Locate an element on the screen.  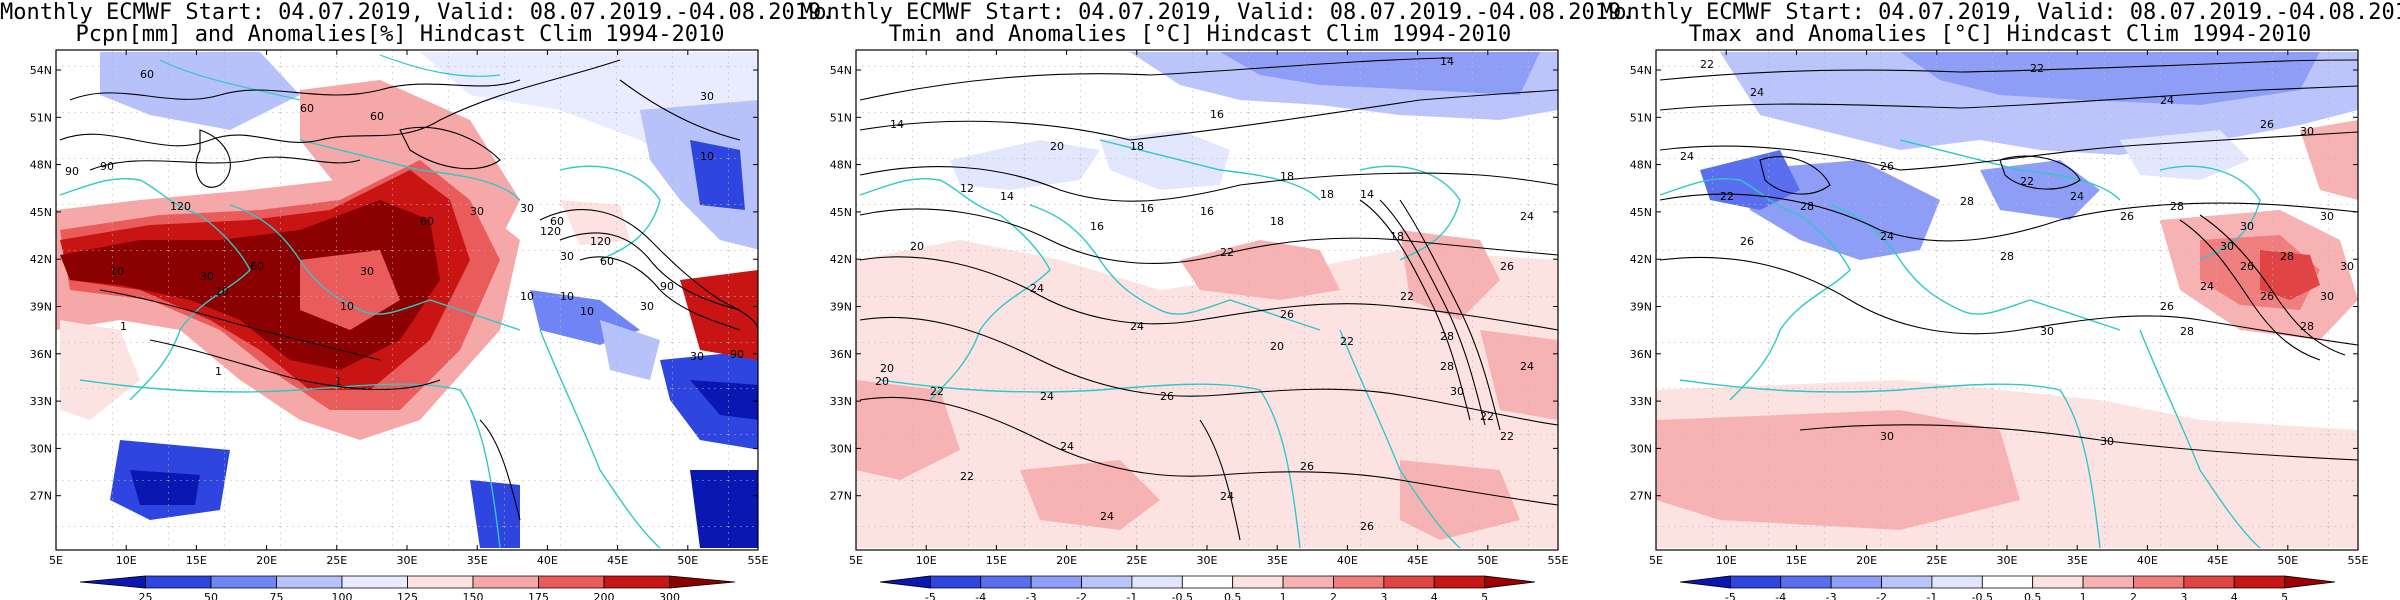
colorbar-label: 150 is located at coordinates (473, 595).